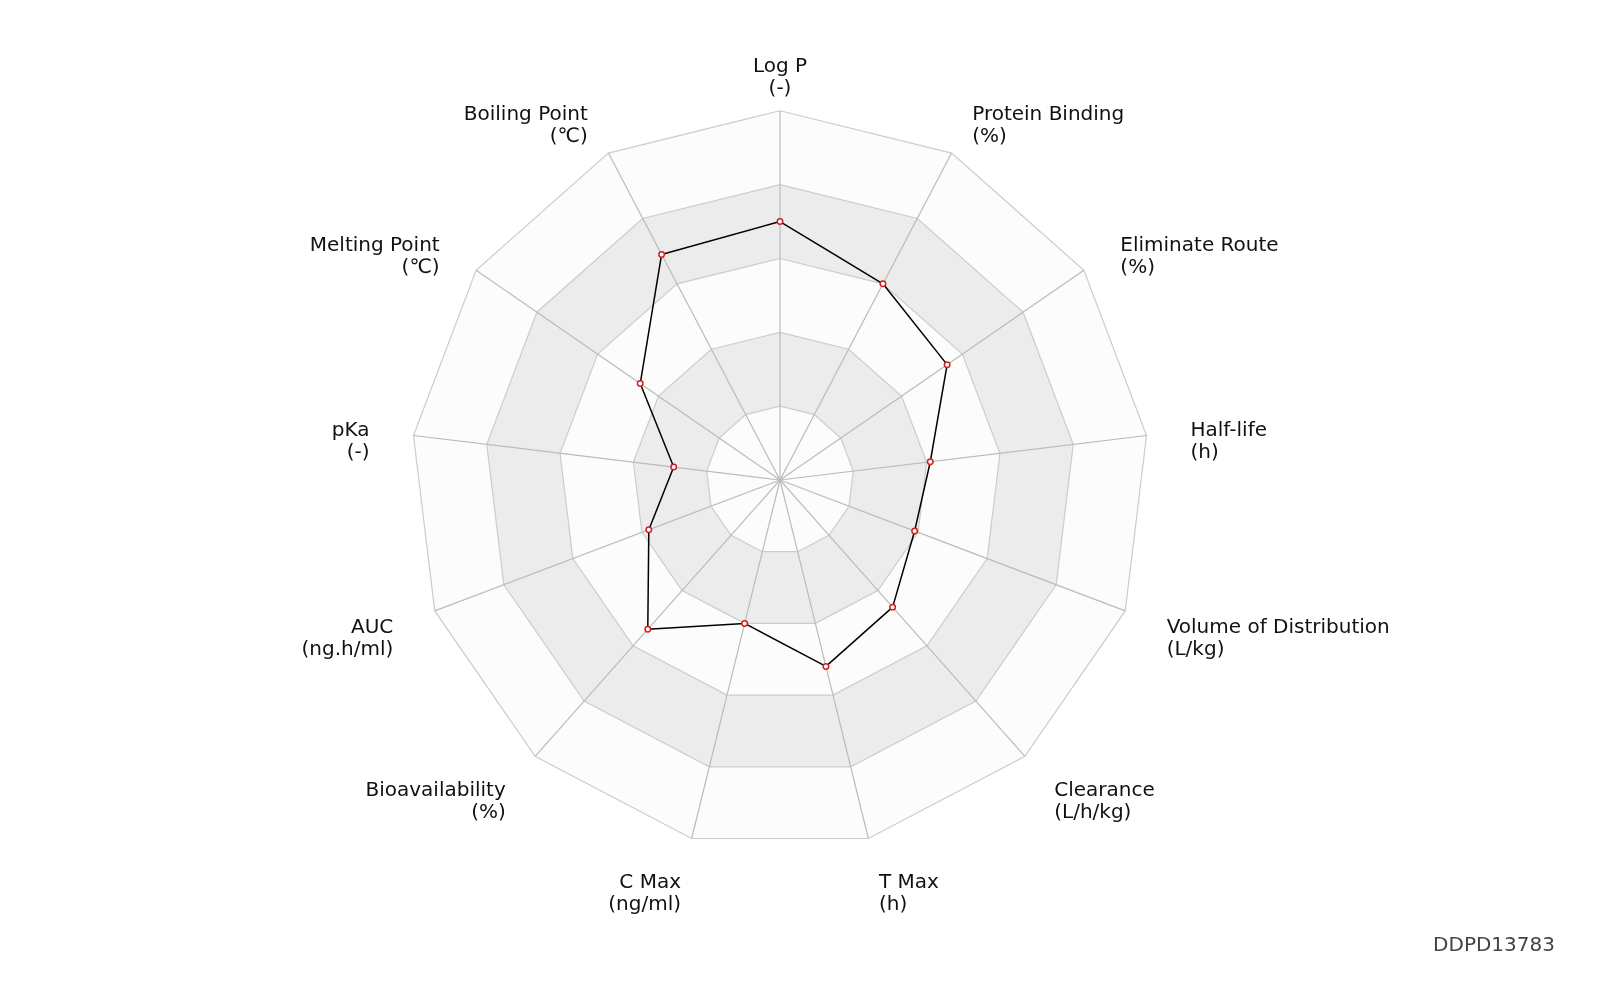 This screenshot has width=1600, height=1000. Describe the element at coordinates (1199, 255) in the screenshot. I see `spoke-label: Eliminate Route (%)` at that location.